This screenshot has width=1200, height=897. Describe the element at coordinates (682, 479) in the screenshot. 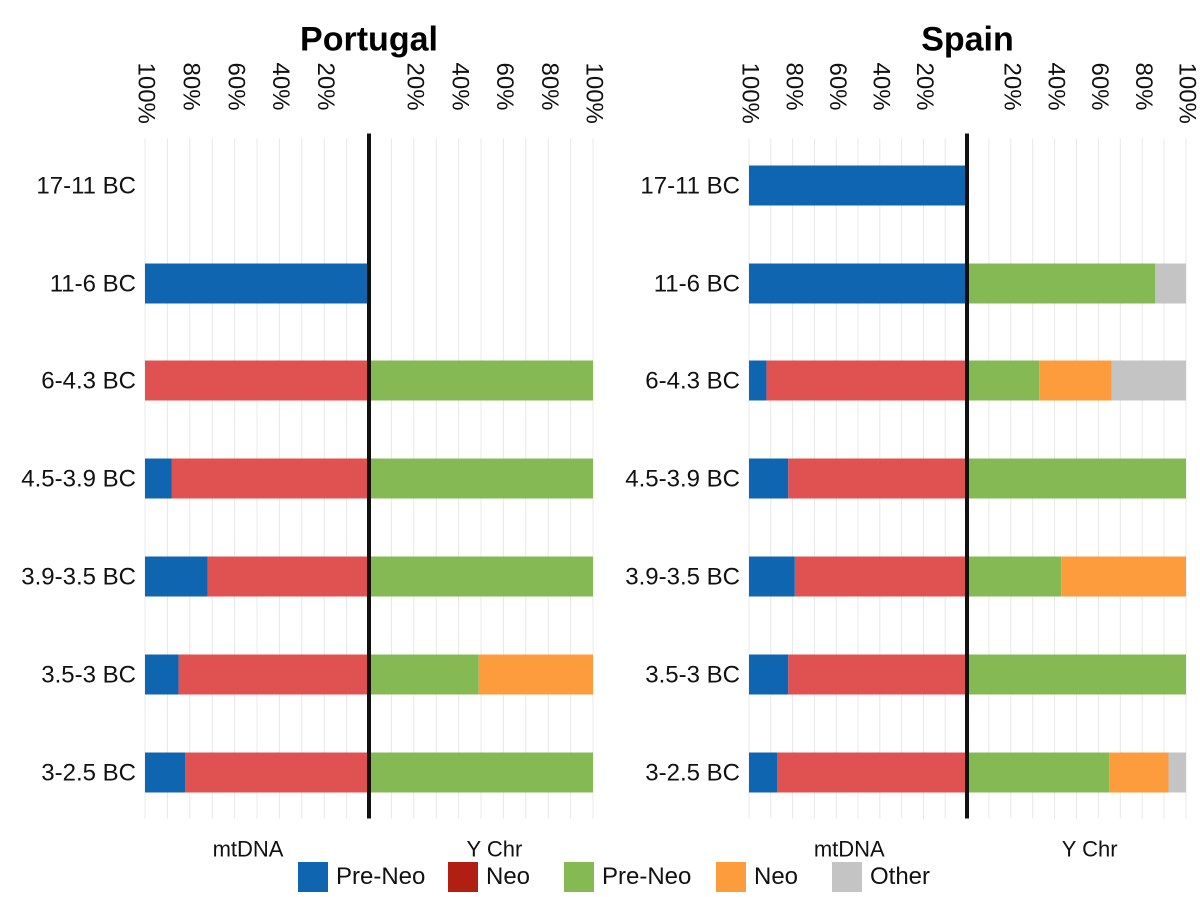

I see `spain-category-label: 4.5-3.9 BC` at that location.